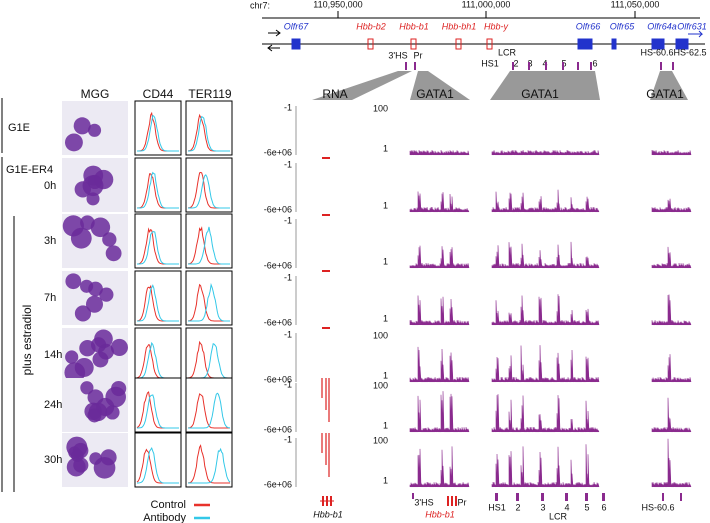 Image resolution: width=710 pixels, height=523 pixels. Describe the element at coordinates (53, 355) in the screenshot. I see `row-label: 14h` at that location.